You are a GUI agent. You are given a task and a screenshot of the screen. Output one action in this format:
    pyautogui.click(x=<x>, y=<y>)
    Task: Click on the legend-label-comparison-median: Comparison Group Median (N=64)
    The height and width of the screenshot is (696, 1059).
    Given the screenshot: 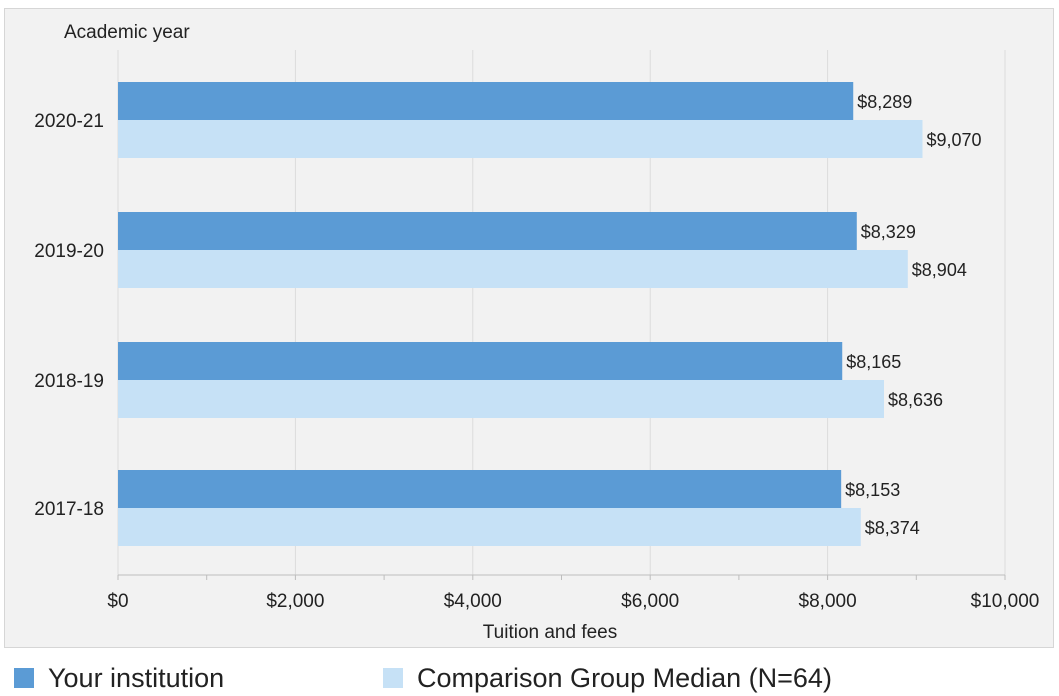 What is the action you would take?
    pyautogui.click(x=624, y=677)
    